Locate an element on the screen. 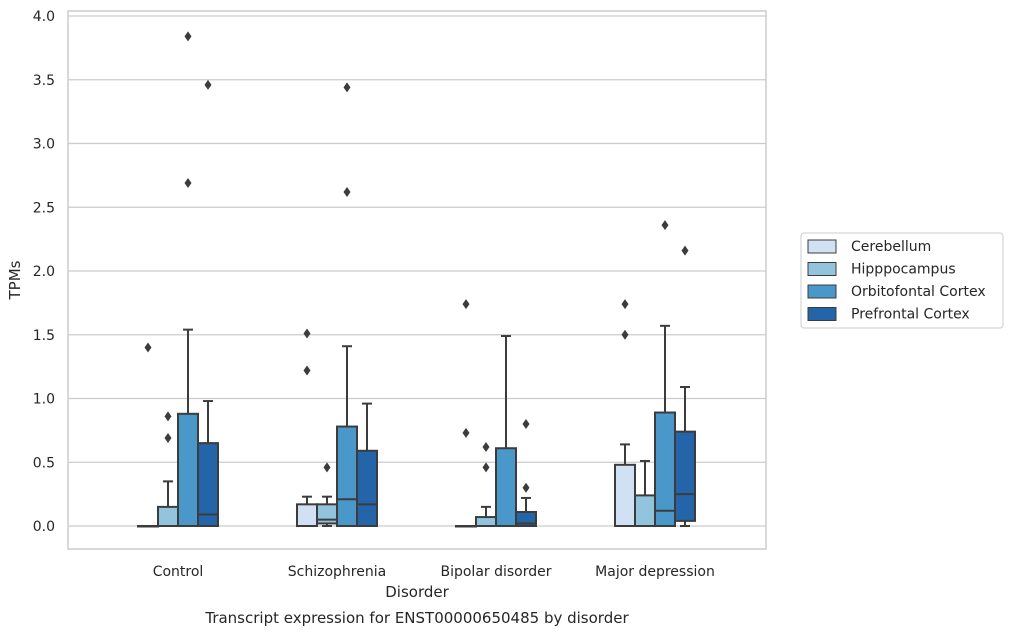 The height and width of the screenshot is (640, 1014). y-tick-label: 1.5 is located at coordinates (44, 336).